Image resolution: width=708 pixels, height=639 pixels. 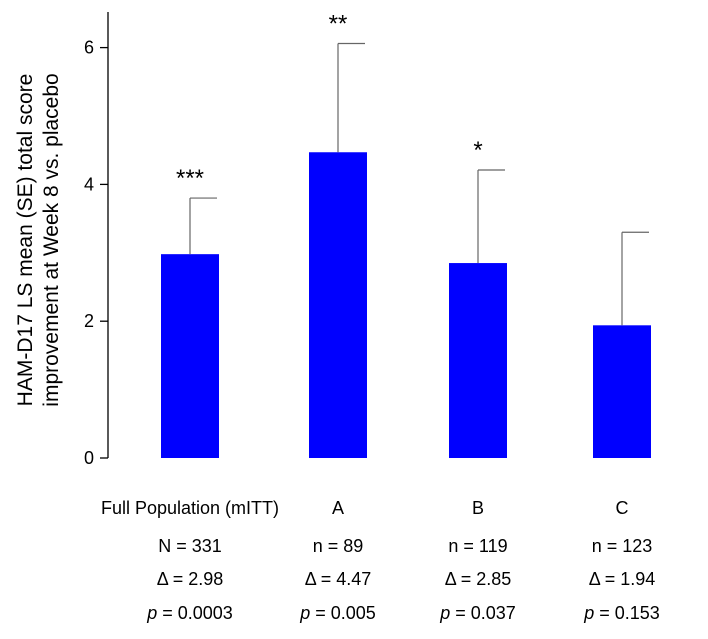 What do you see at coordinates (89, 321) in the screenshot?
I see `y-tick-label: 2` at bounding box center [89, 321].